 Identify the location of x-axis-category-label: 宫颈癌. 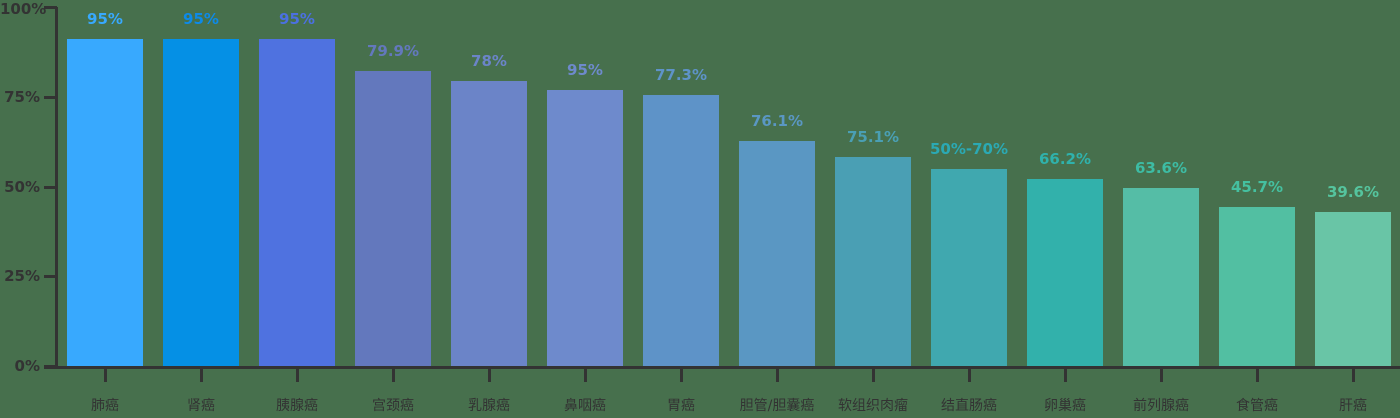
(393, 406).